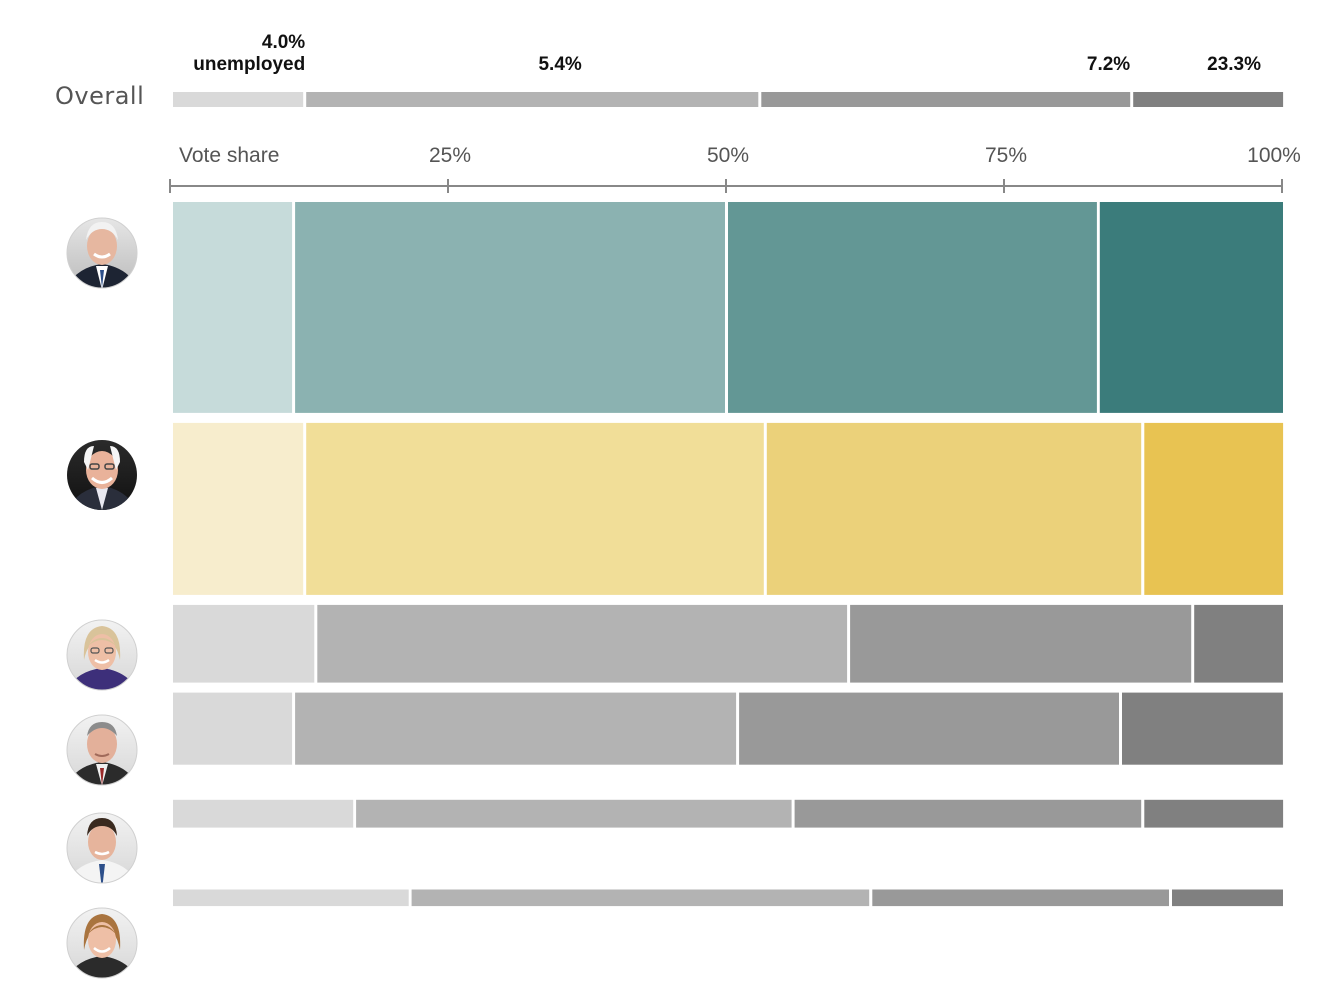 The width and height of the screenshot is (1331, 998). I want to click on overall-group-labels: 4.0%unemployed 5.4% 7.2% 23.3%, so click(727, 53).